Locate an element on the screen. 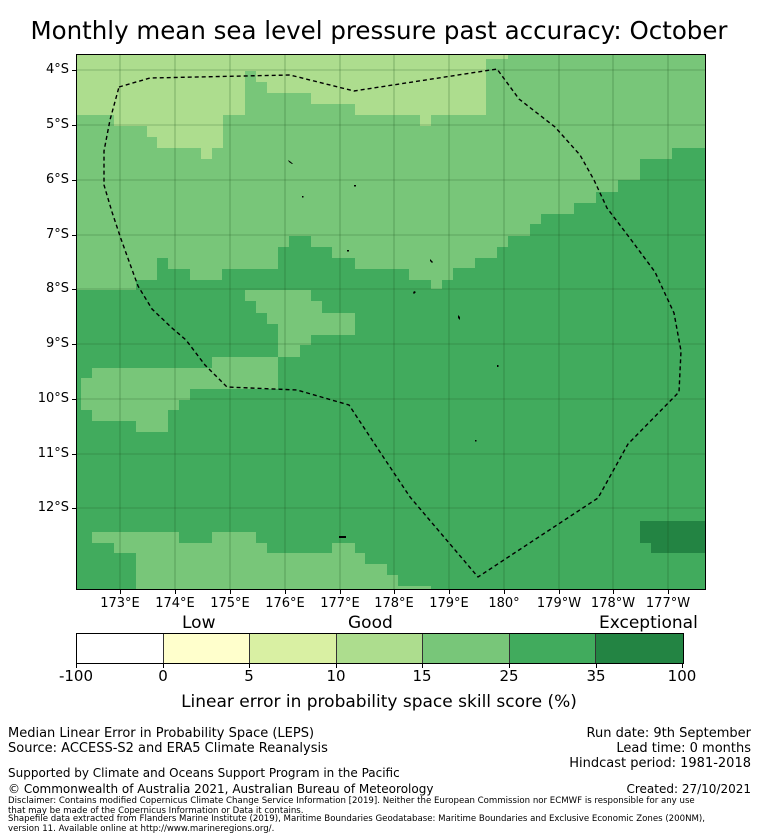  hindcast-text: Hindcast period: 1981-2018 is located at coordinates (660, 763).